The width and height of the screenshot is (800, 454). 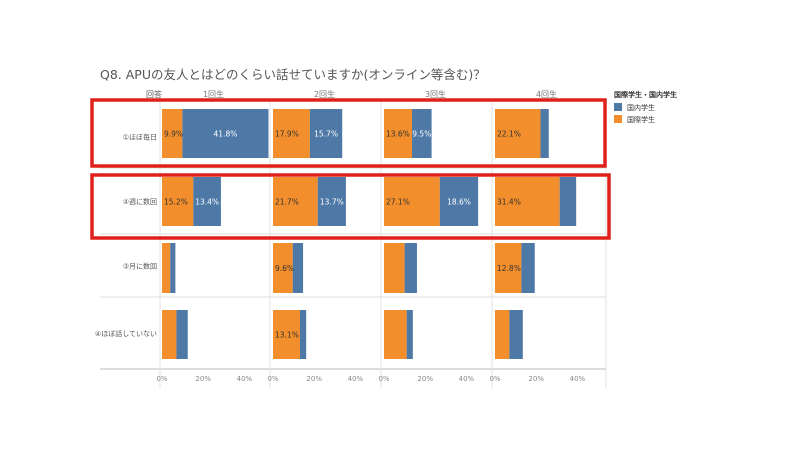 I want to click on data-label-domestic: 9.5%, so click(x=421, y=134).